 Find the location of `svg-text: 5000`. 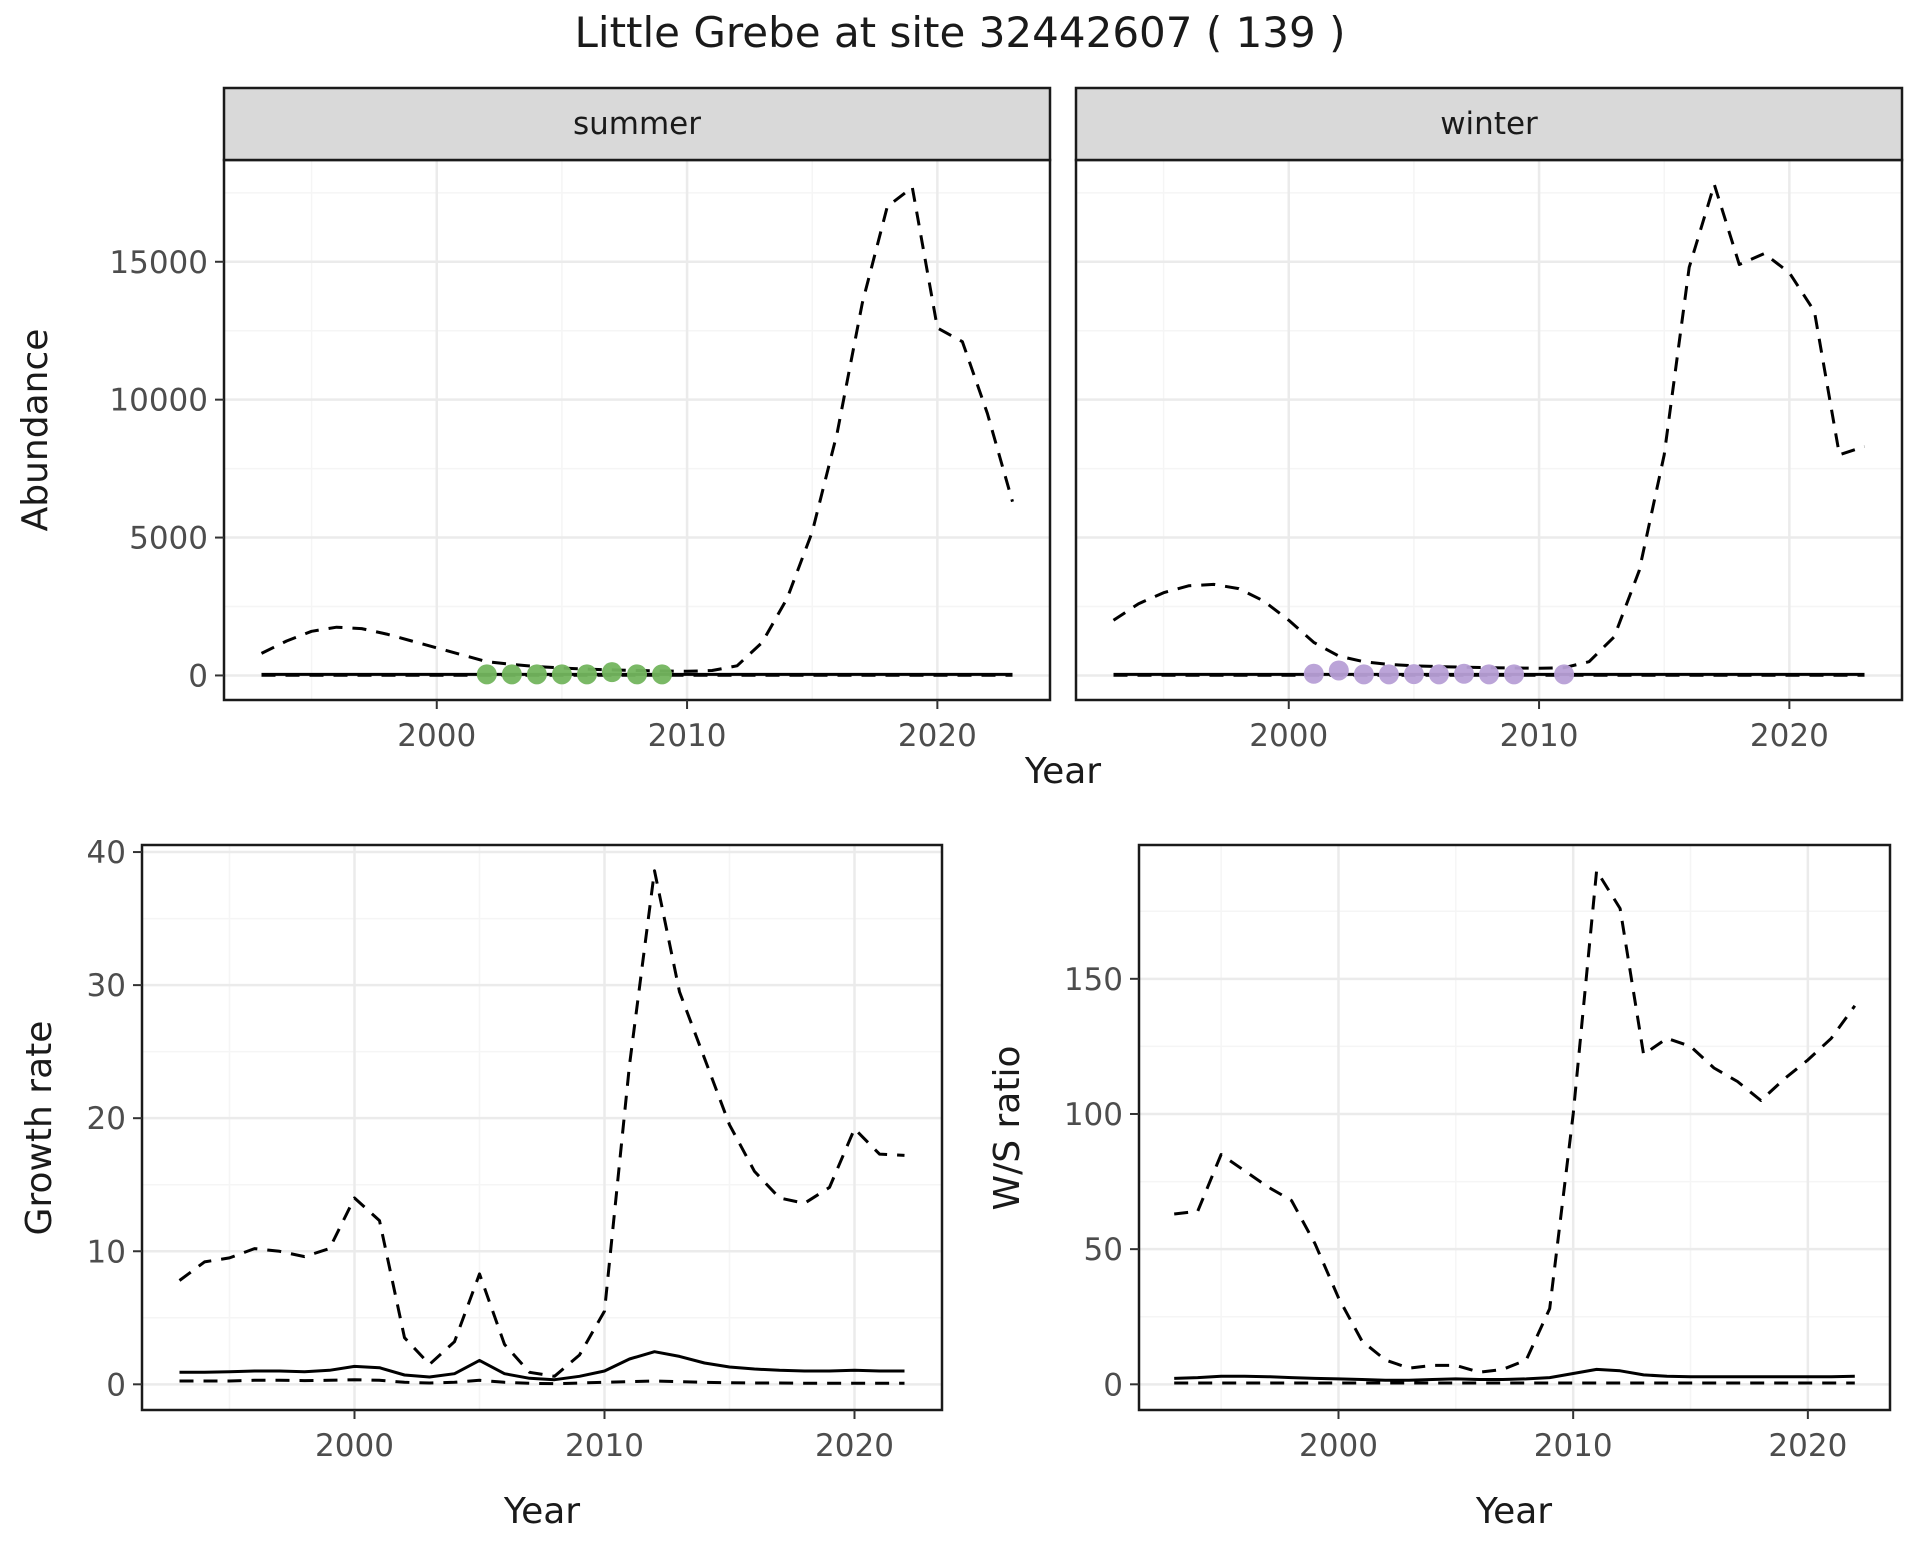

svg-text: 5000 is located at coordinates (168, 539).